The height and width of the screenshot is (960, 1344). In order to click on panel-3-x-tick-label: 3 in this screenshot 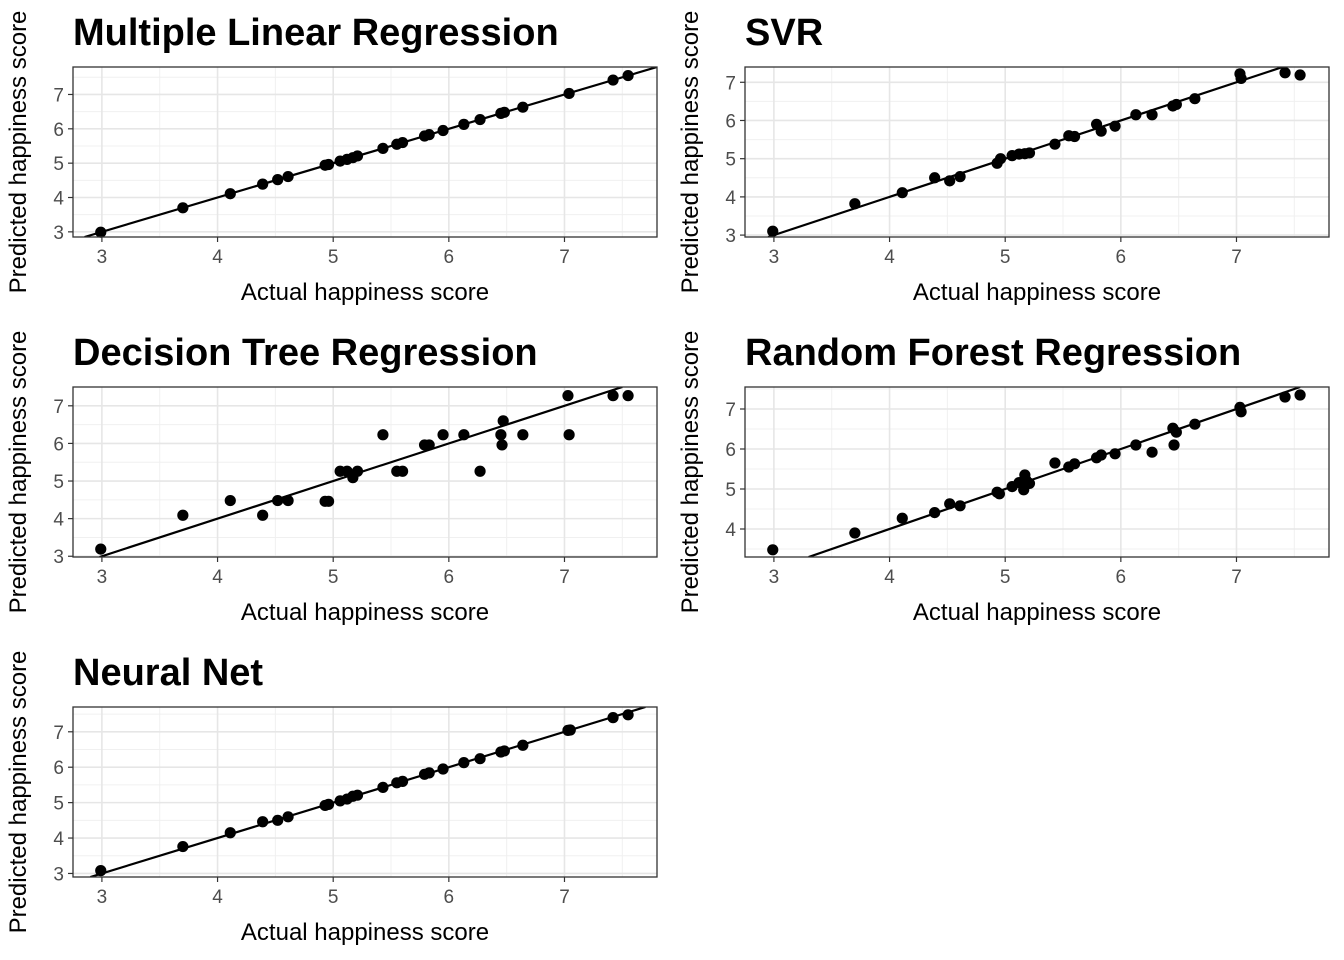, I will do `click(102, 577)`.